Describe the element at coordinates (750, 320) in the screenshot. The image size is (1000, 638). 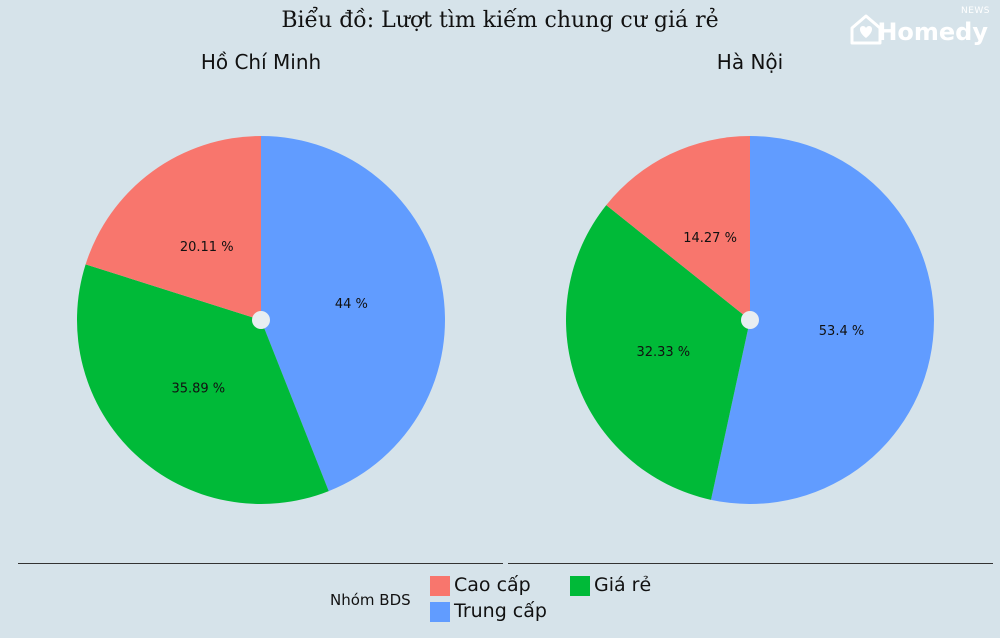
I see `pie-center-hanoi` at that location.